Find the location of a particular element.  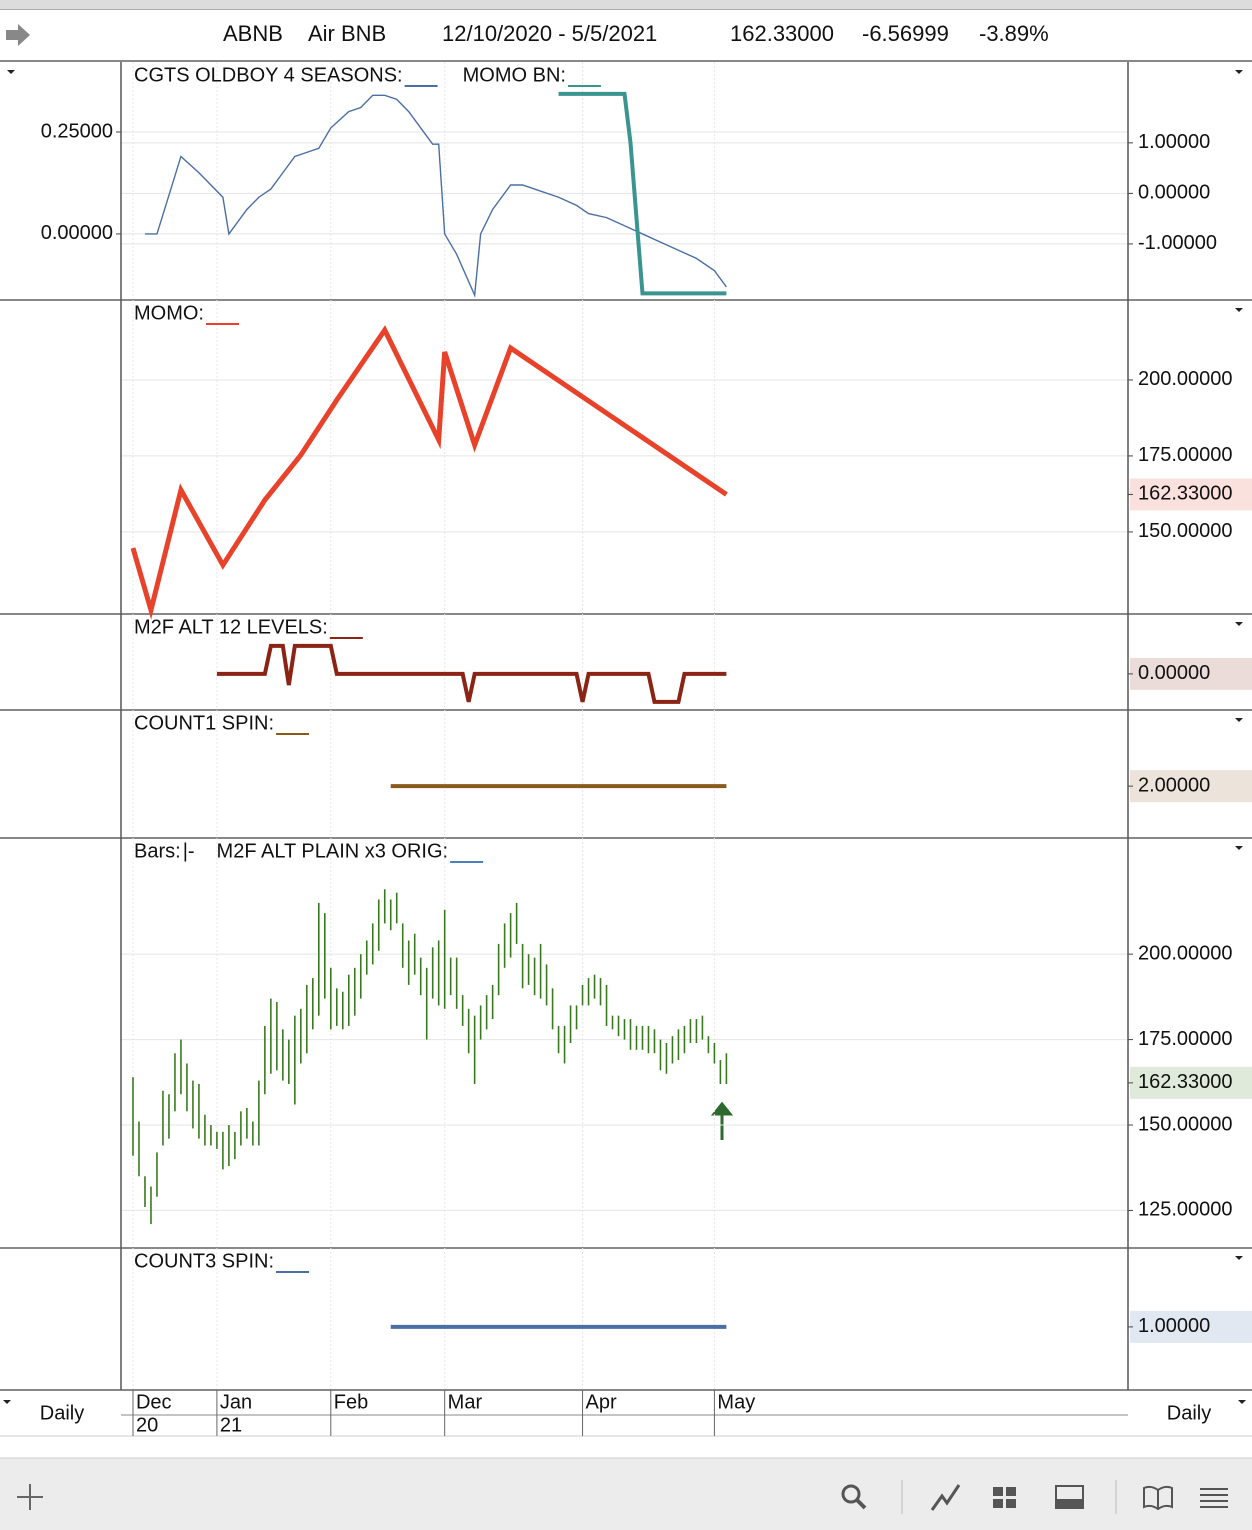

symbol: ABNB is located at coordinates (253, 33).